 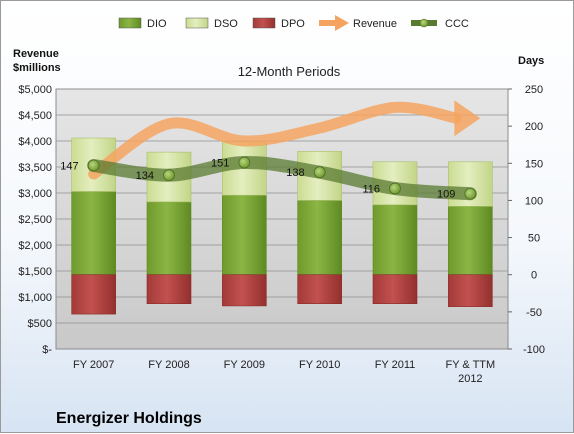 I want to click on legend-swatch-dpo, so click(x=264, y=23).